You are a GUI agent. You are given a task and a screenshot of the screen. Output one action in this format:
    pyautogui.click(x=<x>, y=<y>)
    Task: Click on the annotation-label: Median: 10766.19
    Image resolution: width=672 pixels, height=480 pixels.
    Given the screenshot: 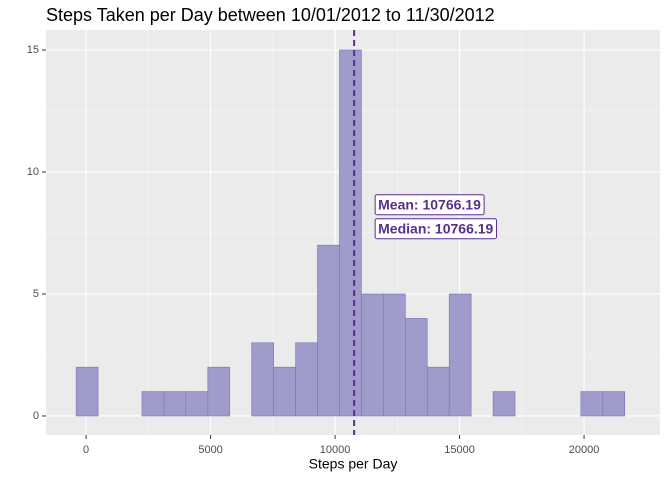 What is the action you would take?
    pyautogui.click(x=435, y=229)
    